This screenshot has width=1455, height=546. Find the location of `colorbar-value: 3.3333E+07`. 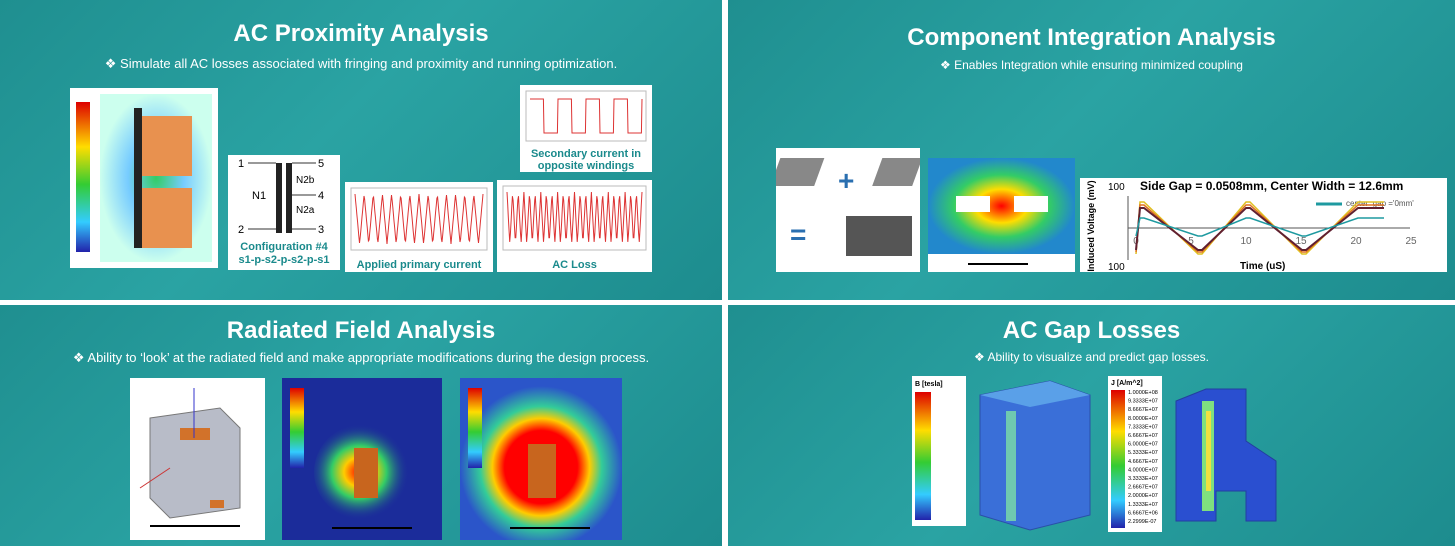

colorbar-value: 3.3333E+07 is located at coordinates (1143, 479).